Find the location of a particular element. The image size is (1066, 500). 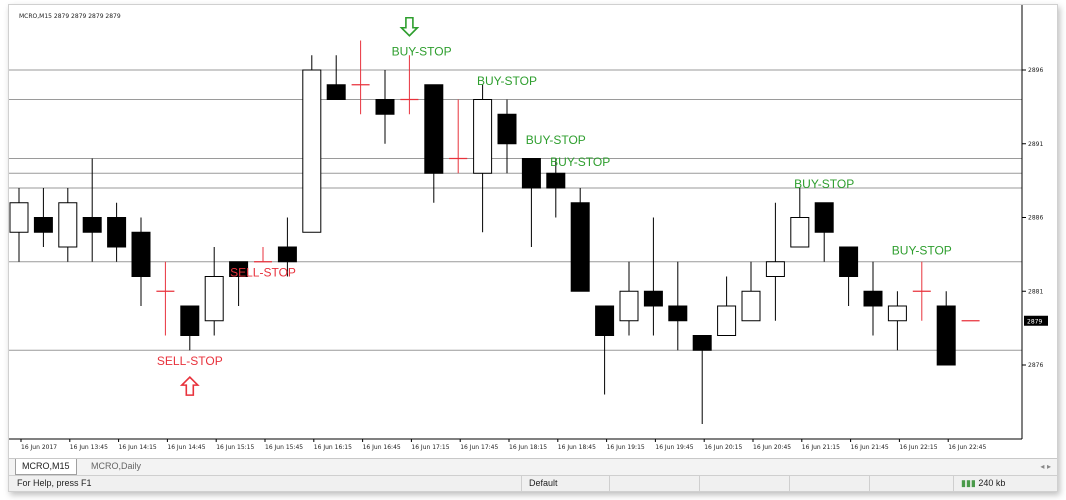

time-tick-label: 16 Jun 22:45 is located at coordinates (967, 447).